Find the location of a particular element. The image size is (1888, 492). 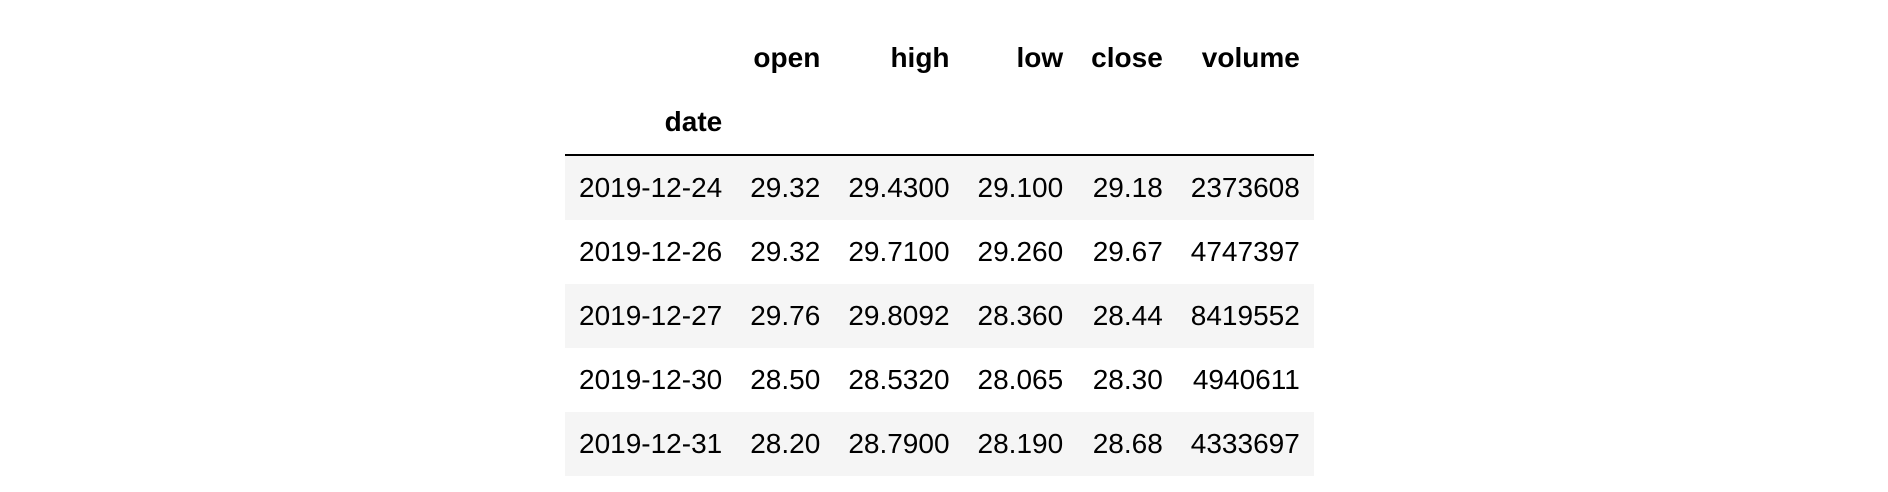

column-header-low: low is located at coordinates (1040, 57).